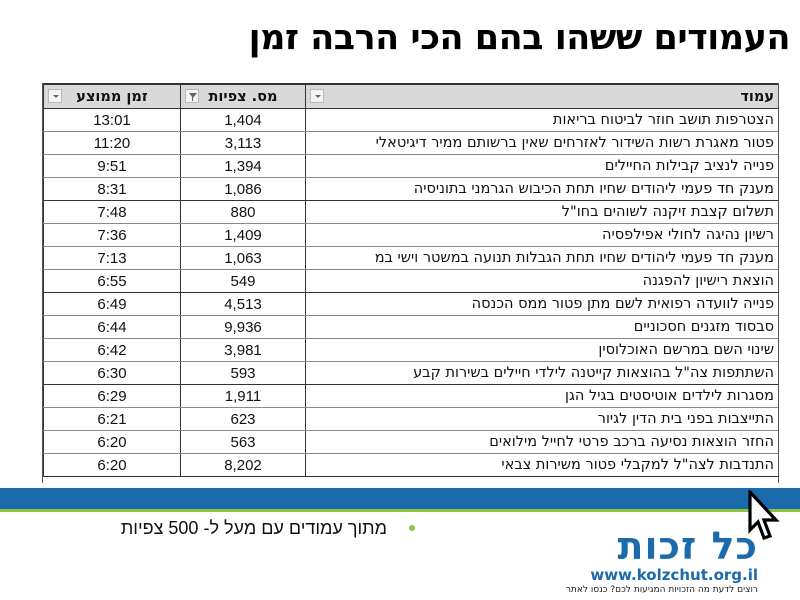 Image resolution: width=800 pixels, height=600 pixels. What do you see at coordinates (541, 281) in the screenshot?
I see `page-cell: הוצאת רישיון להפגנה` at bounding box center [541, 281].